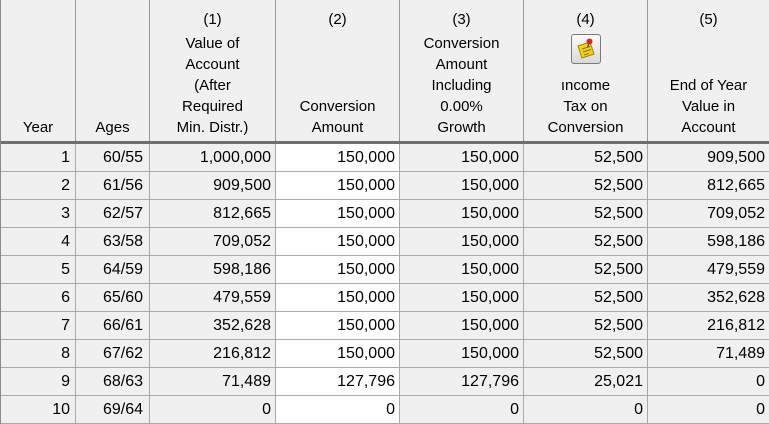 Image resolution: width=769 pixels, height=424 pixels. What do you see at coordinates (708, 382) in the screenshot?
I see `cell-end_value: 0` at bounding box center [708, 382].